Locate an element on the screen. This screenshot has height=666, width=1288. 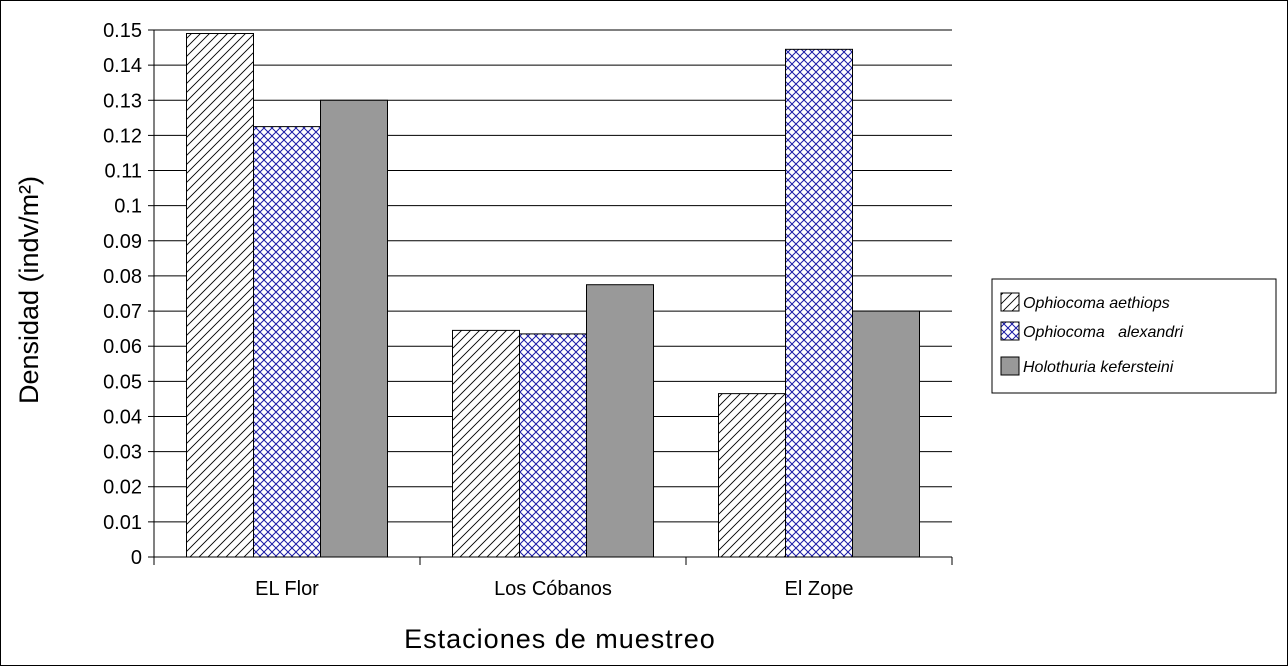
y-tick-label: 0 is located at coordinates (136, 558).